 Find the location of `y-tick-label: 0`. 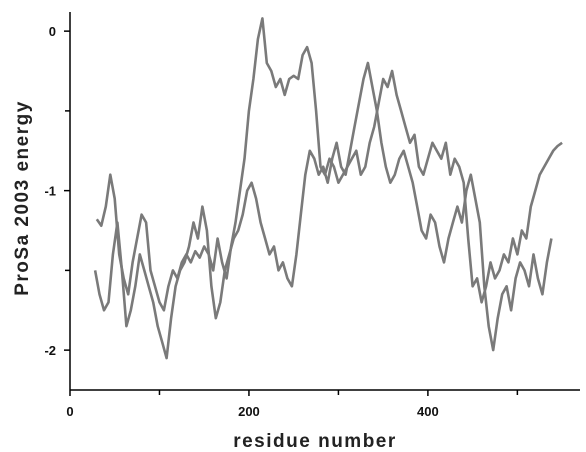

y-tick-label: 0 is located at coordinates (52, 31).